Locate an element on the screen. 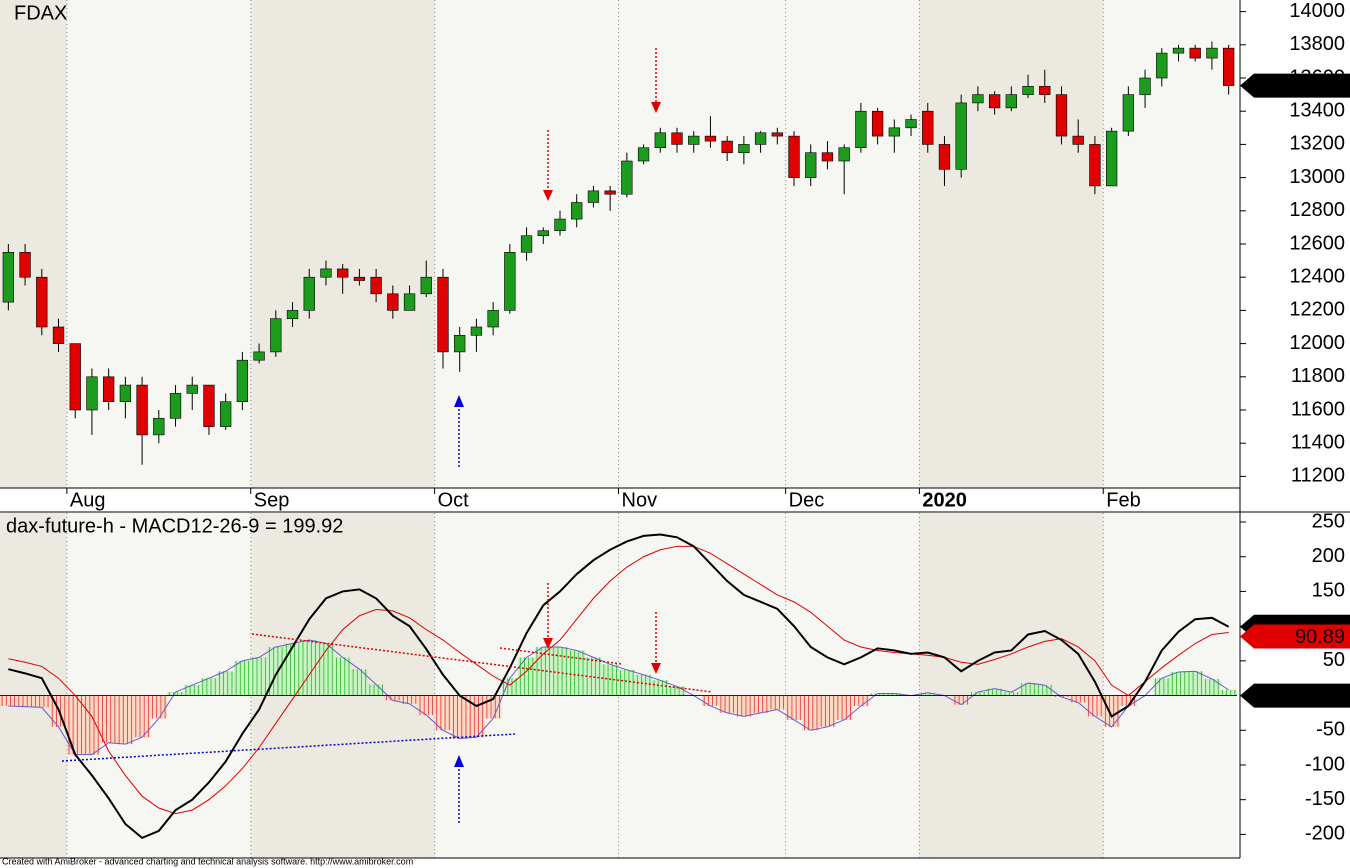 This screenshot has height=868, width=1350. y-tick-label: 200 is located at coordinates (1328, 556).